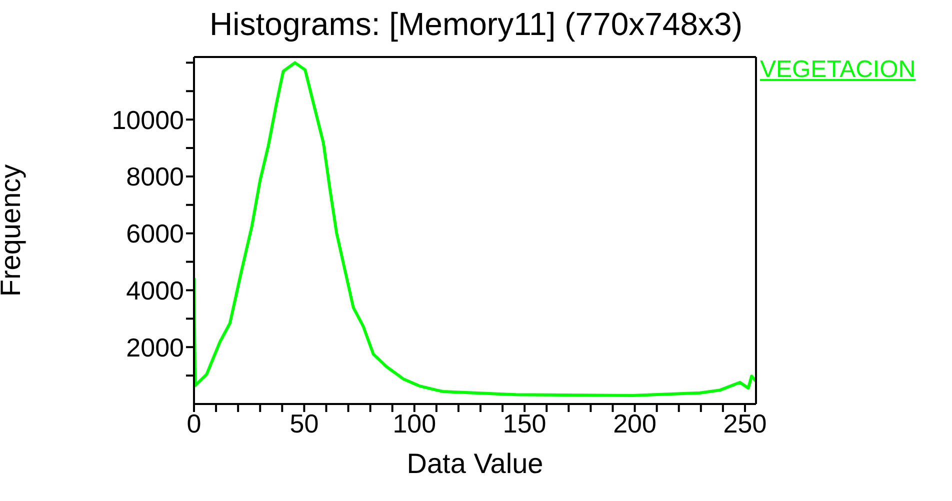  What do you see at coordinates (524, 423) in the screenshot?
I see `x-tick-label: 150` at bounding box center [524, 423].